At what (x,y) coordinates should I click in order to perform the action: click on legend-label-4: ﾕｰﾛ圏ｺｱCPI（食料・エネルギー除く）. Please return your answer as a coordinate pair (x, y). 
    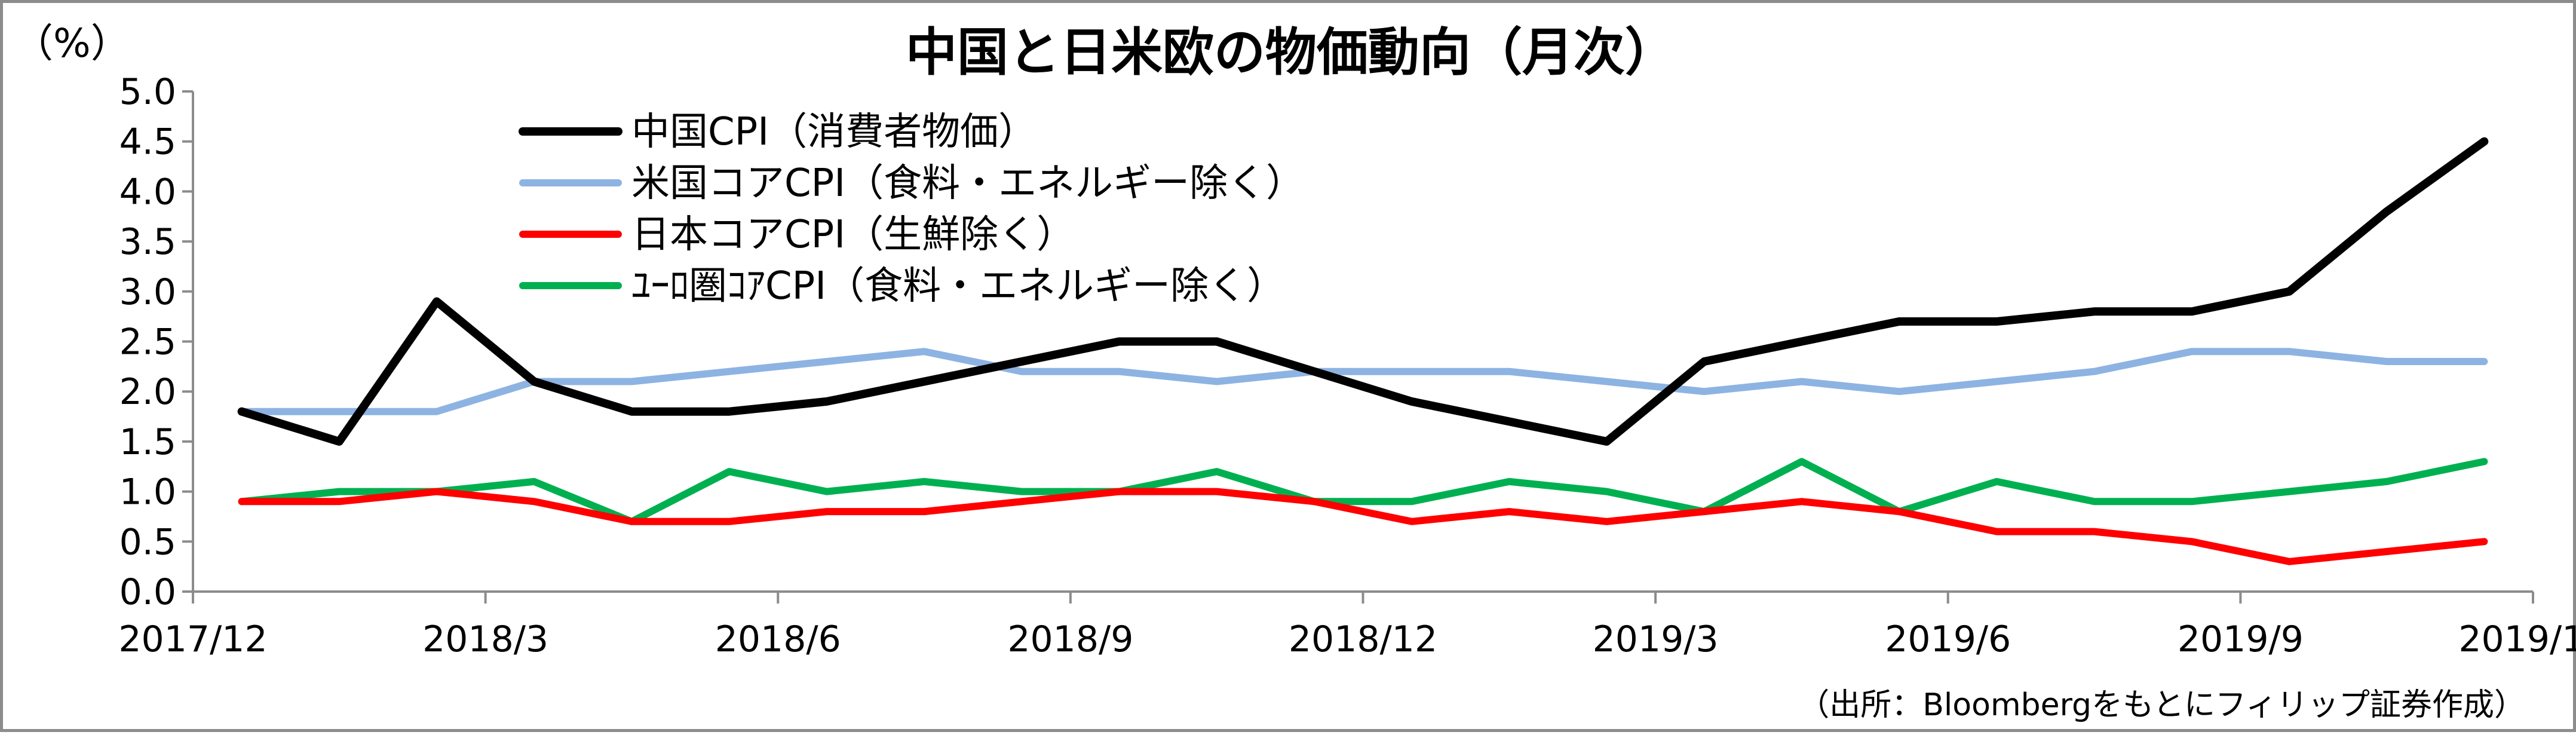
    Looking at the image, I should click on (958, 286).